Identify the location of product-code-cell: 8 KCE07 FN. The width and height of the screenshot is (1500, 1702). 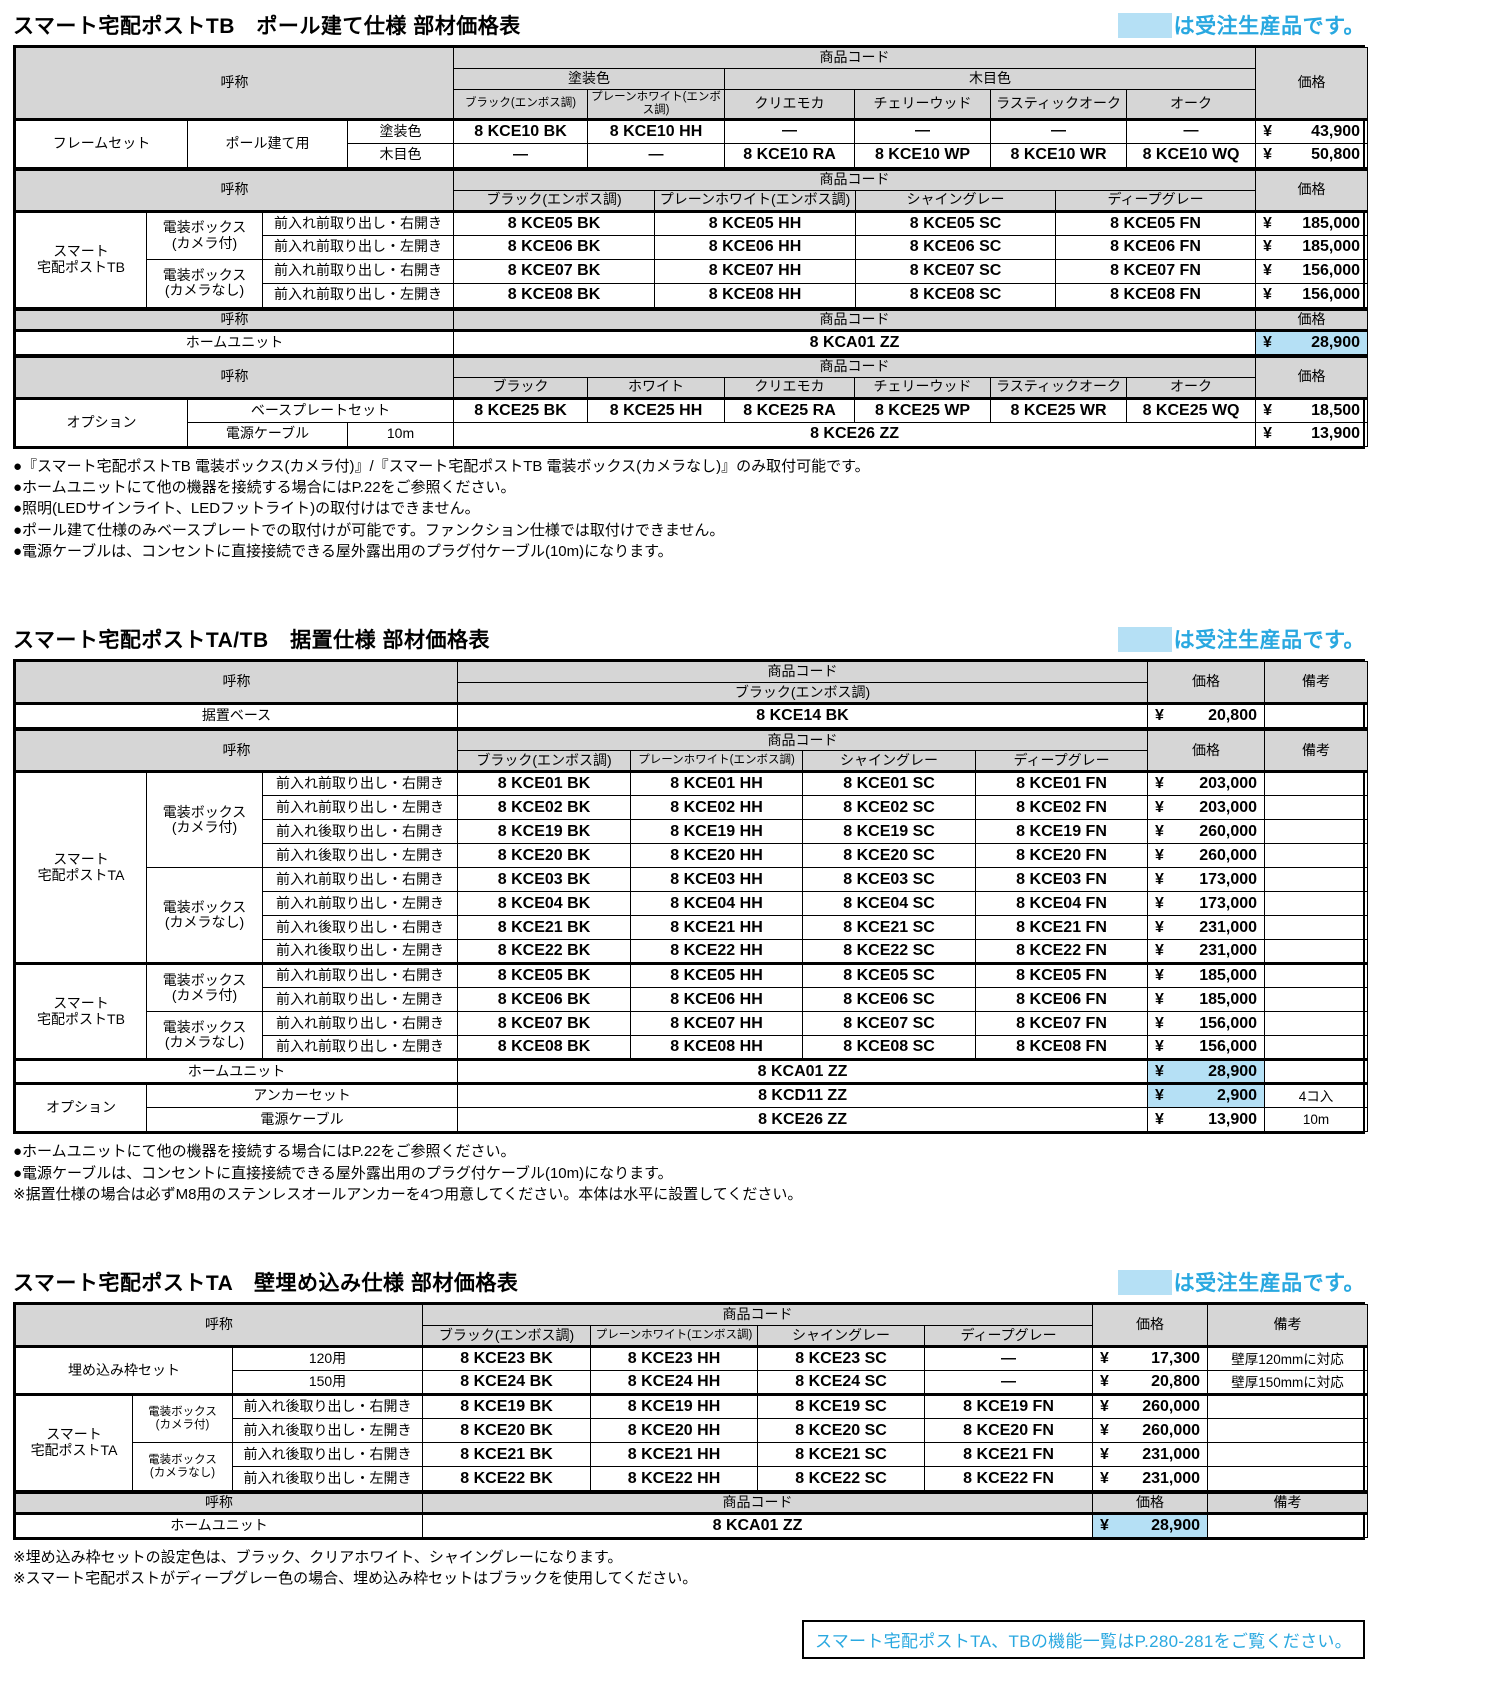
(1156, 271).